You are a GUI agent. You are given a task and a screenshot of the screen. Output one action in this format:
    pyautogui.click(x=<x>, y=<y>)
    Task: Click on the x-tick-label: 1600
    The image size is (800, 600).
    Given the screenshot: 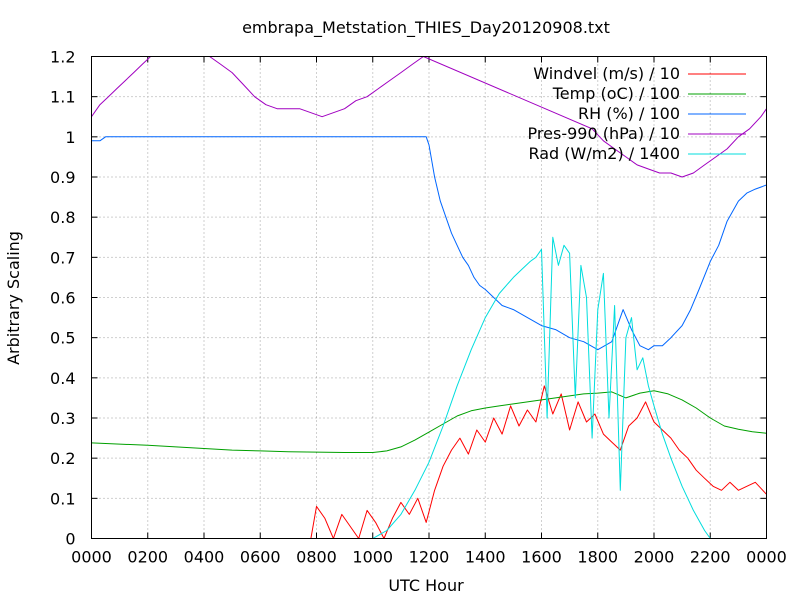 What is the action you would take?
    pyautogui.click(x=541, y=557)
    